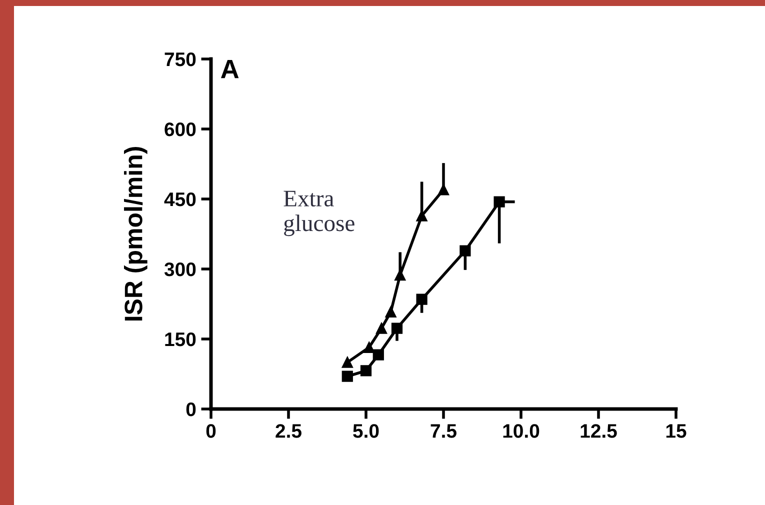  I want to click on y-axis-title: ISR (pmol/min), so click(136, 234).